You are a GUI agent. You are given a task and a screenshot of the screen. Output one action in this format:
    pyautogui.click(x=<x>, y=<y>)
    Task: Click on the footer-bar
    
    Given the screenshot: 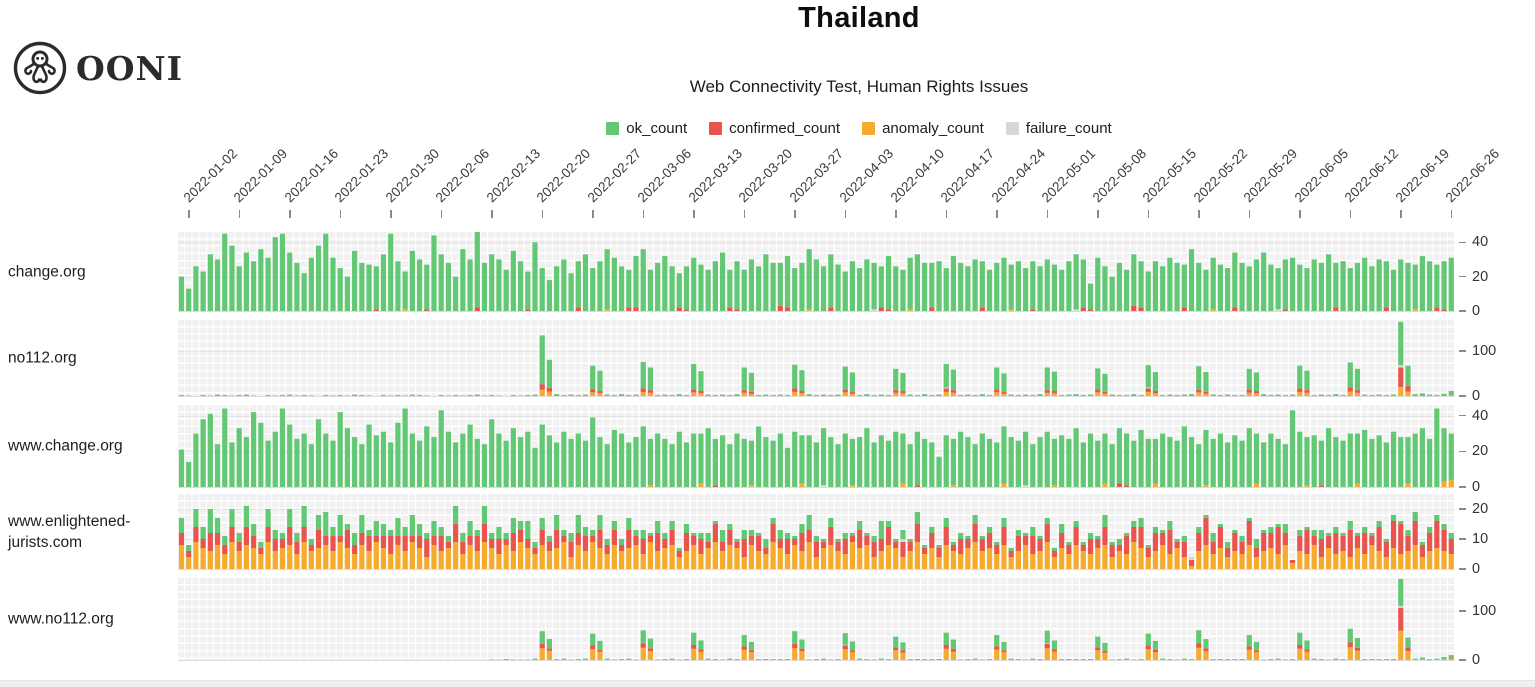 What is the action you would take?
    pyautogui.click(x=767, y=683)
    